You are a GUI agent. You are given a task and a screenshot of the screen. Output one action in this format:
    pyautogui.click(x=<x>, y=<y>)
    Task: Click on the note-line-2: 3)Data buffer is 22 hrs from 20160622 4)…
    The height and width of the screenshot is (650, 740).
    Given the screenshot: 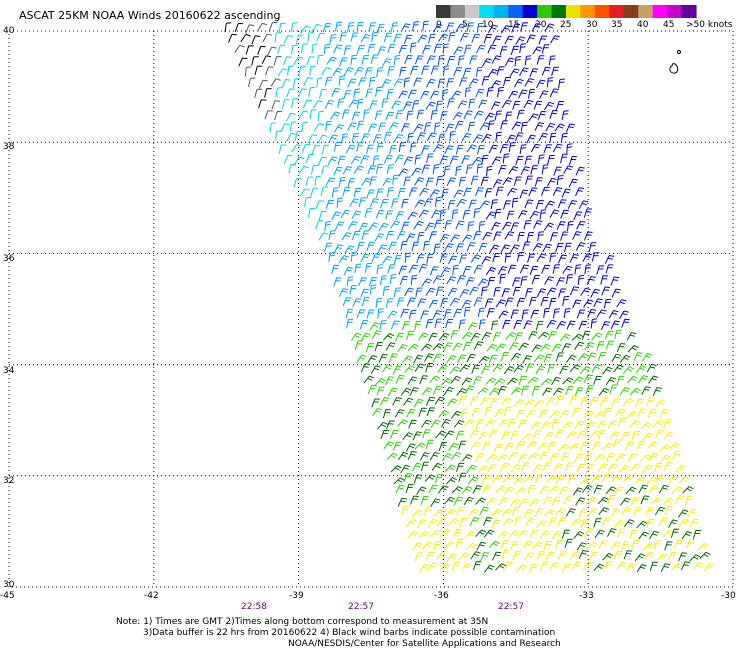 What is the action you would take?
    pyautogui.click(x=349, y=633)
    